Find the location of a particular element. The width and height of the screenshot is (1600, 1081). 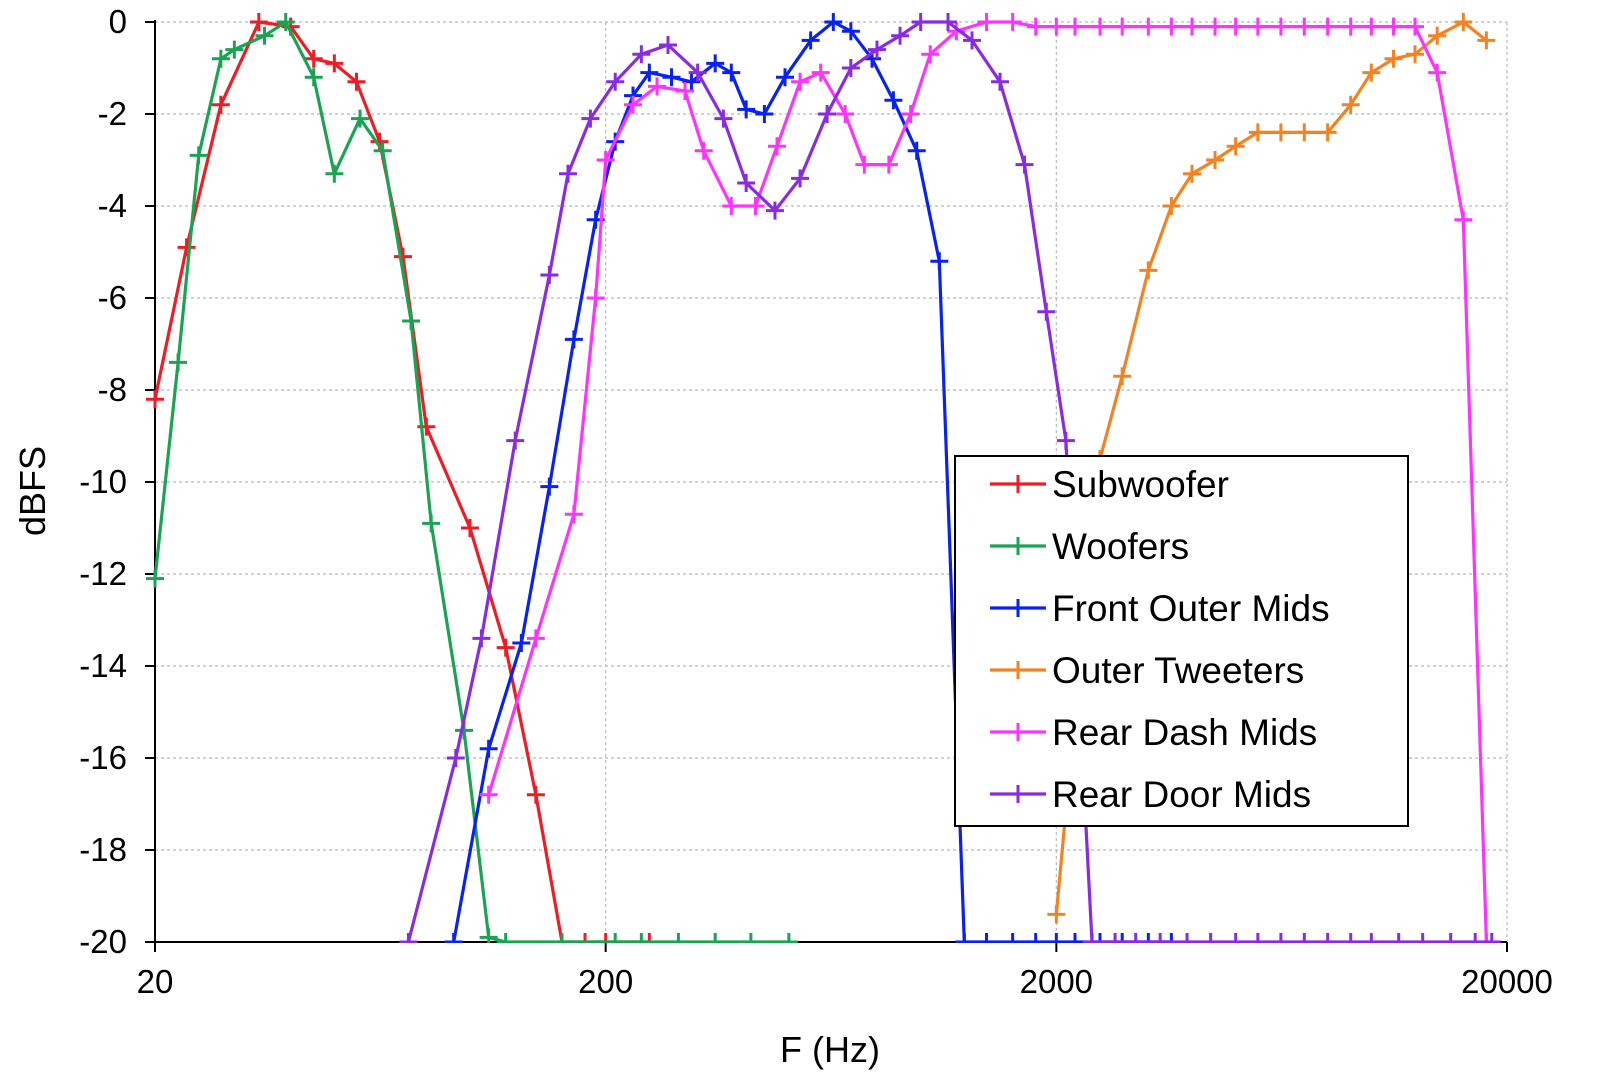

x-tick-label: 20 is located at coordinates (155, 981).